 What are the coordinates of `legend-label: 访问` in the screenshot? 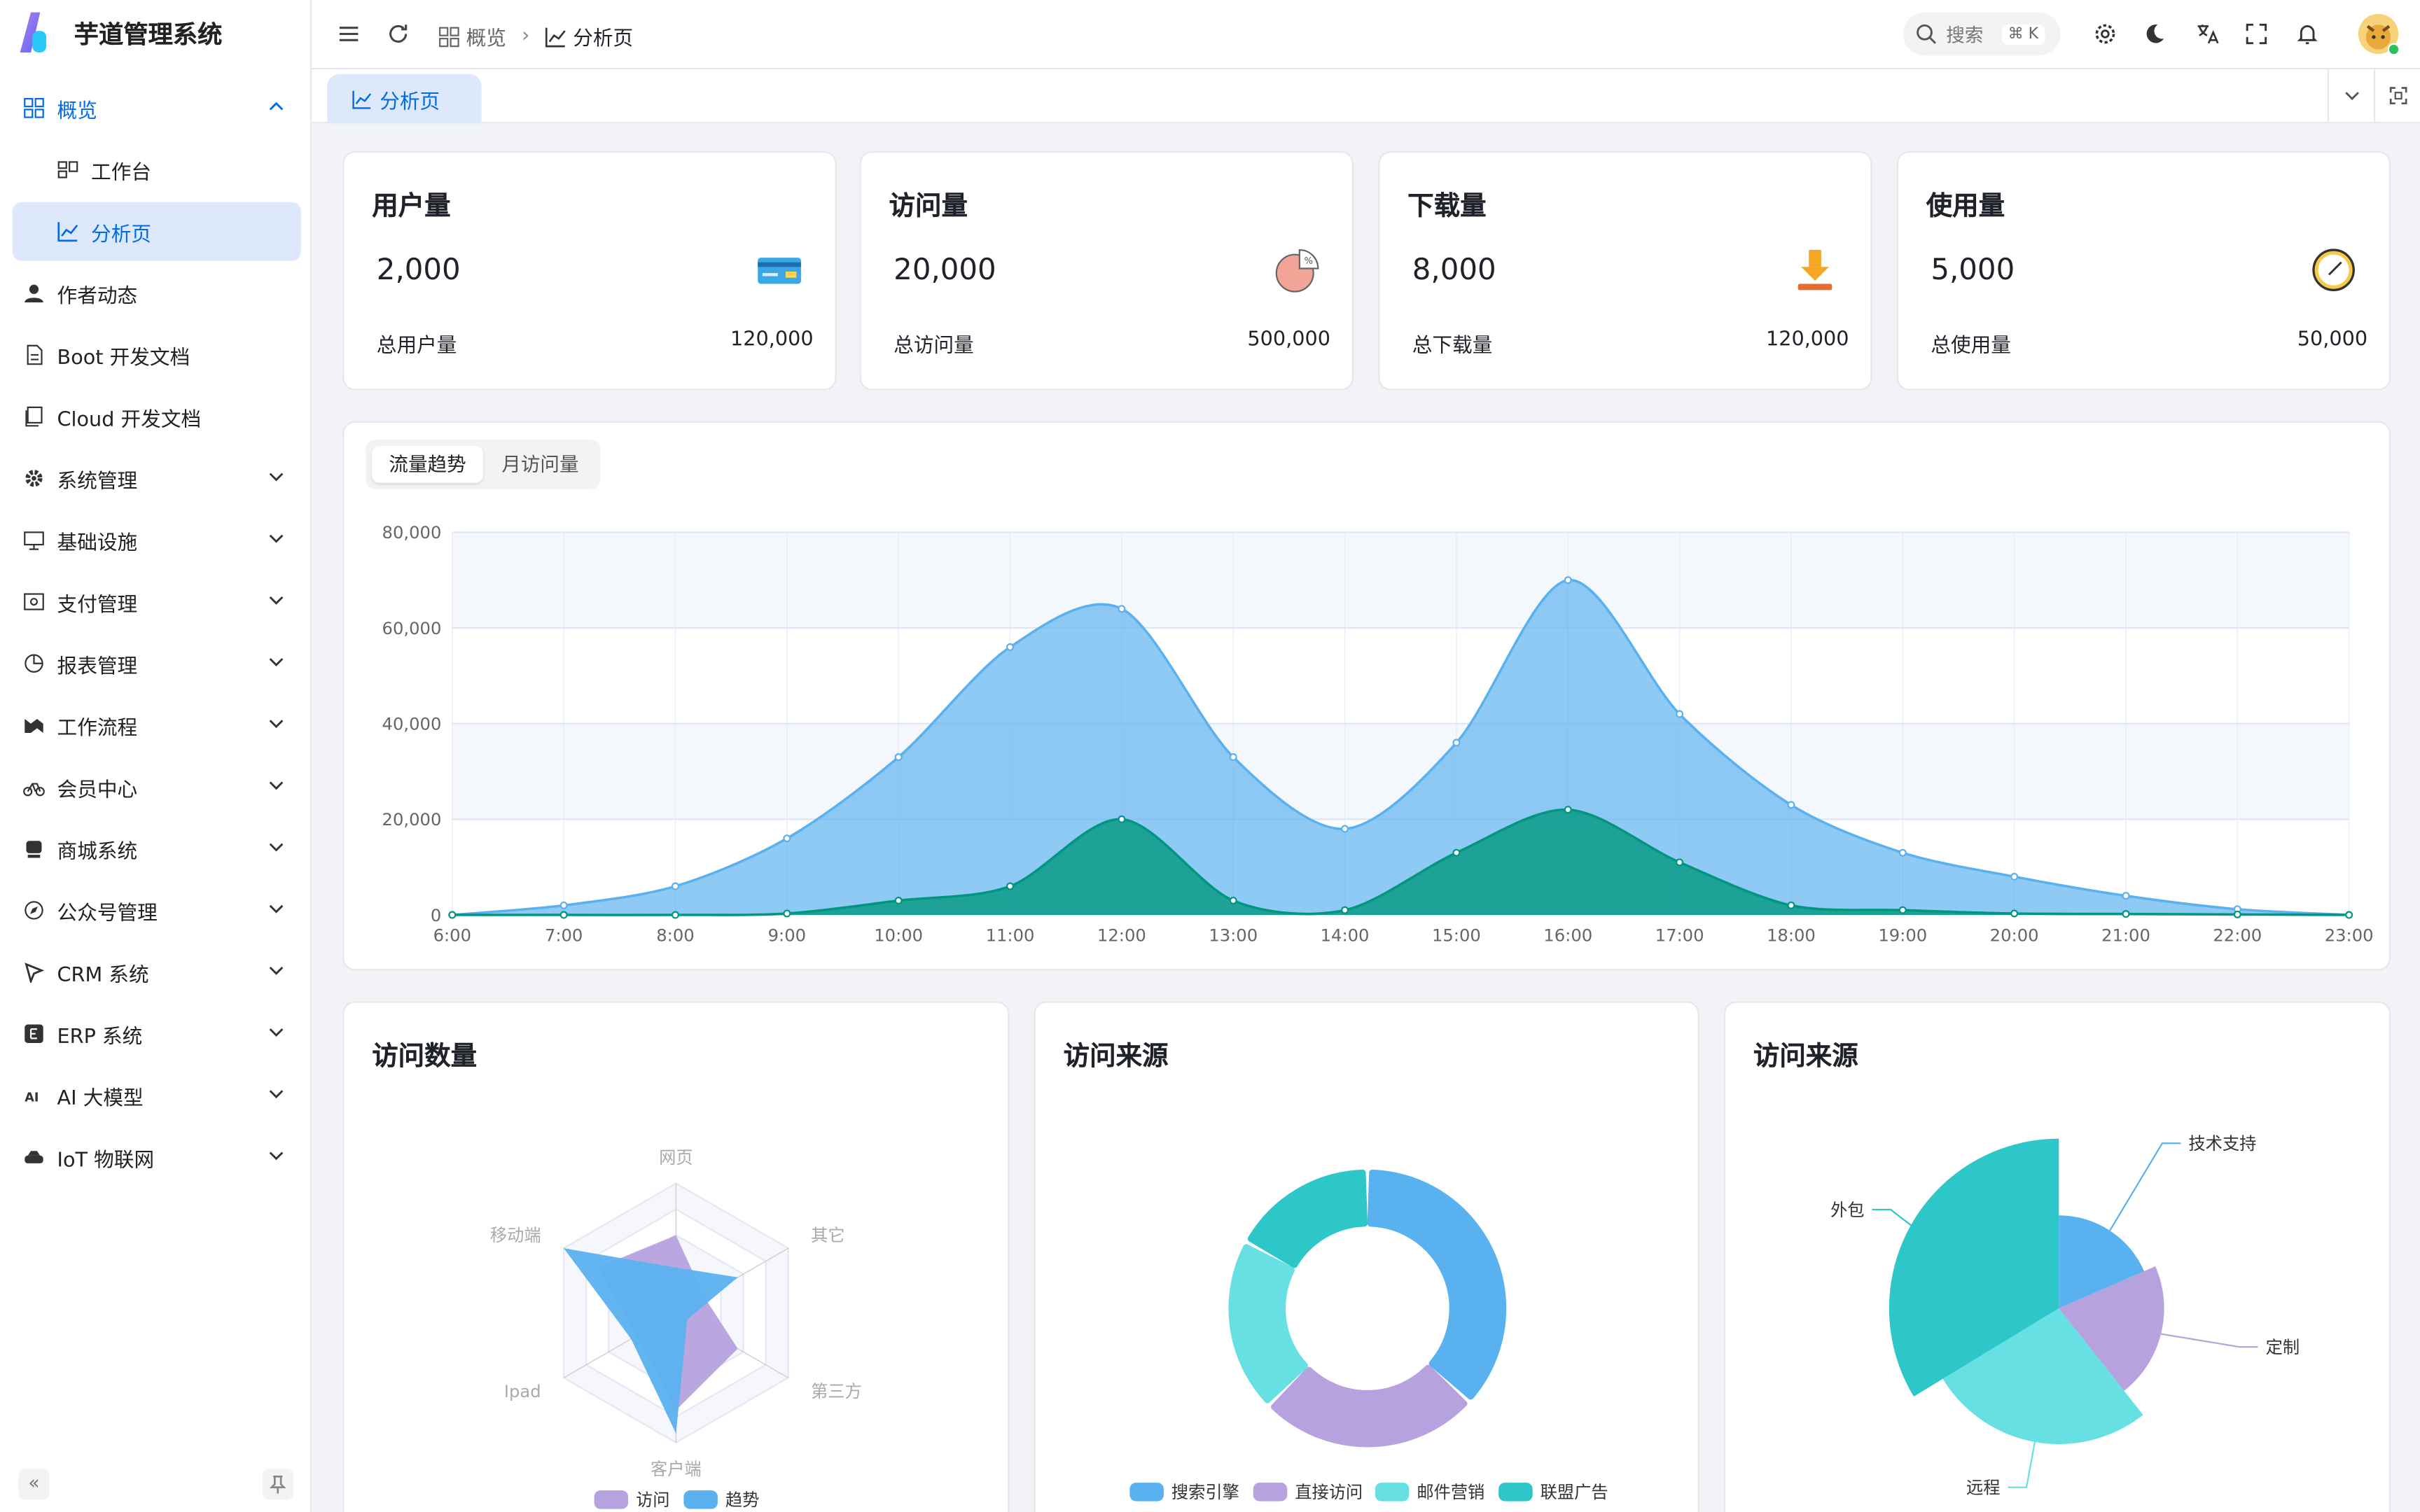 It's located at (652, 1500).